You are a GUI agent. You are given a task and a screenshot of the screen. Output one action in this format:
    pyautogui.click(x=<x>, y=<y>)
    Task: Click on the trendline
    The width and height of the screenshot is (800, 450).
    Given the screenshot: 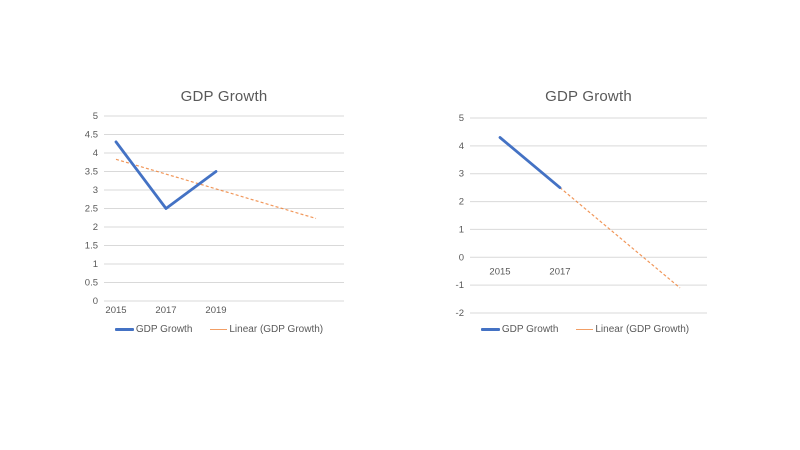 What is the action you would take?
    pyautogui.click(x=216, y=189)
    